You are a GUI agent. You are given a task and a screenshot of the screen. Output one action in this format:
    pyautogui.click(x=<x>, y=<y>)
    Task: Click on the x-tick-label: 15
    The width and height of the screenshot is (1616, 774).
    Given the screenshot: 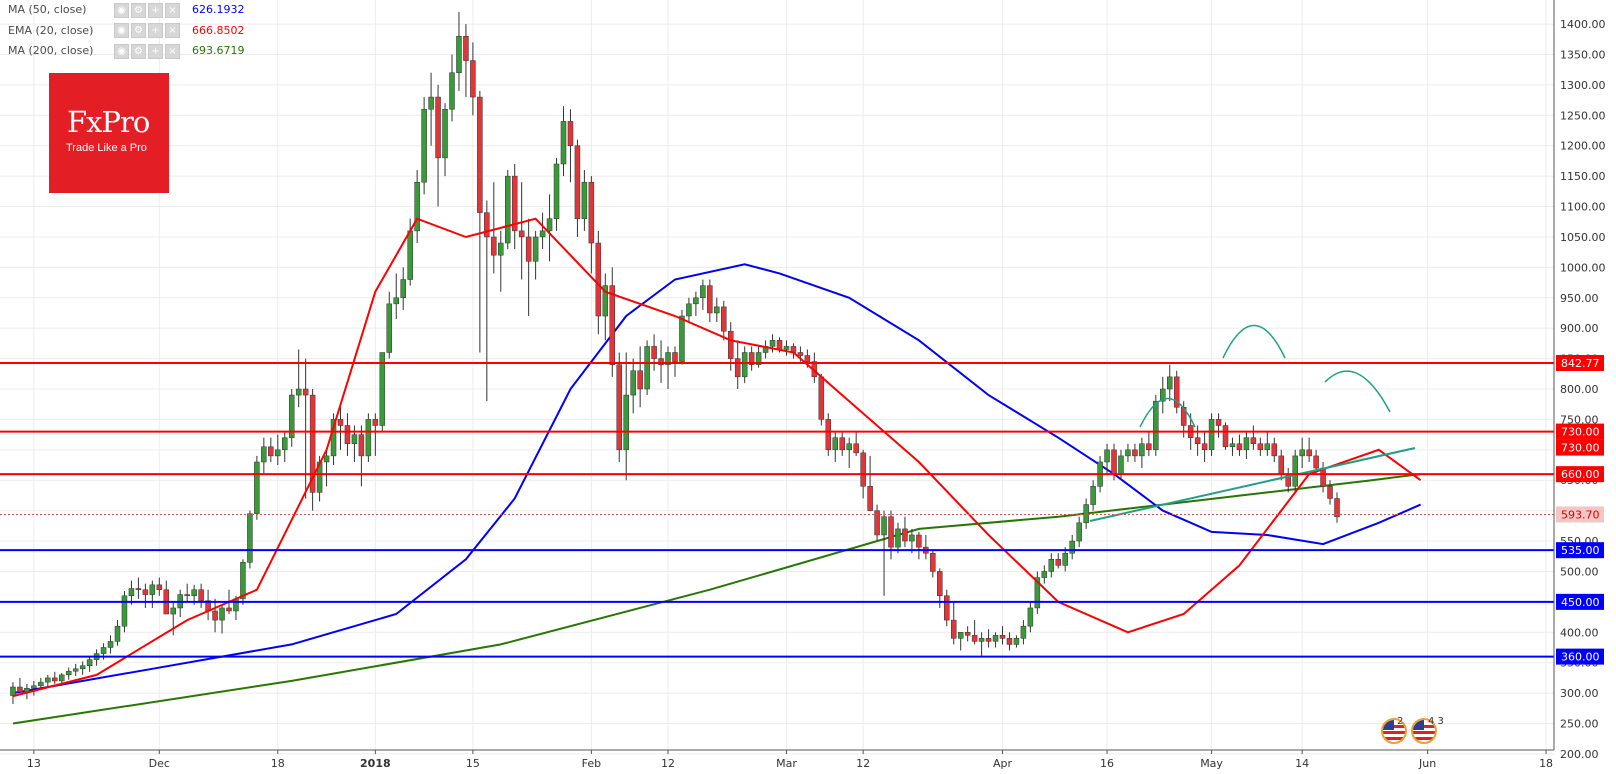 What is the action you would take?
    pyautogui.click(x=473, y=763)
    